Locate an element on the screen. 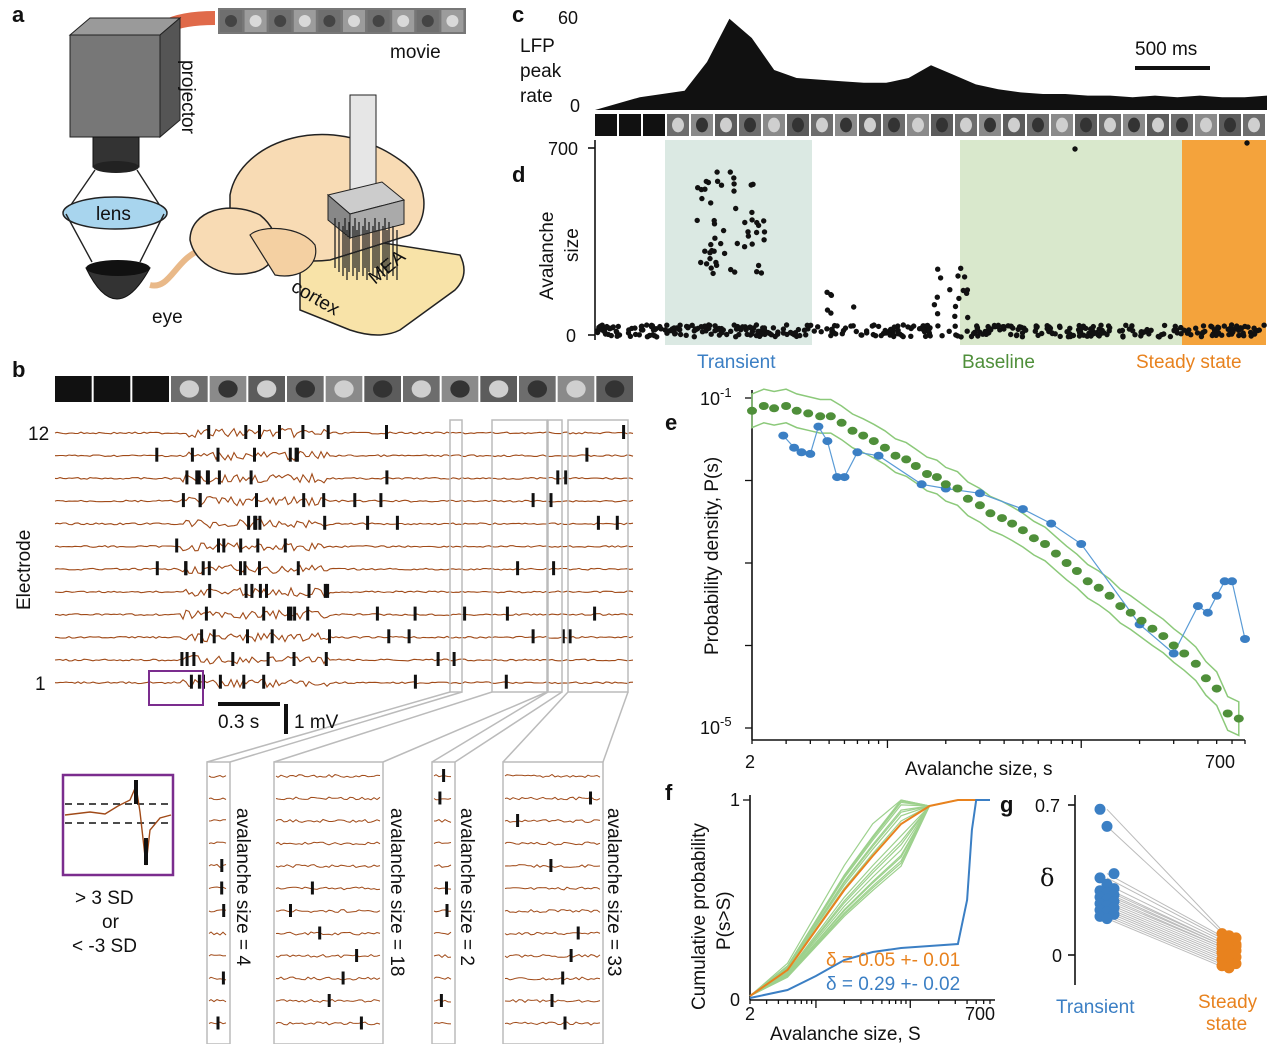 This screenshot has width=1282, height=1044. panel-label-d: d is located at coordinates (518, 174).